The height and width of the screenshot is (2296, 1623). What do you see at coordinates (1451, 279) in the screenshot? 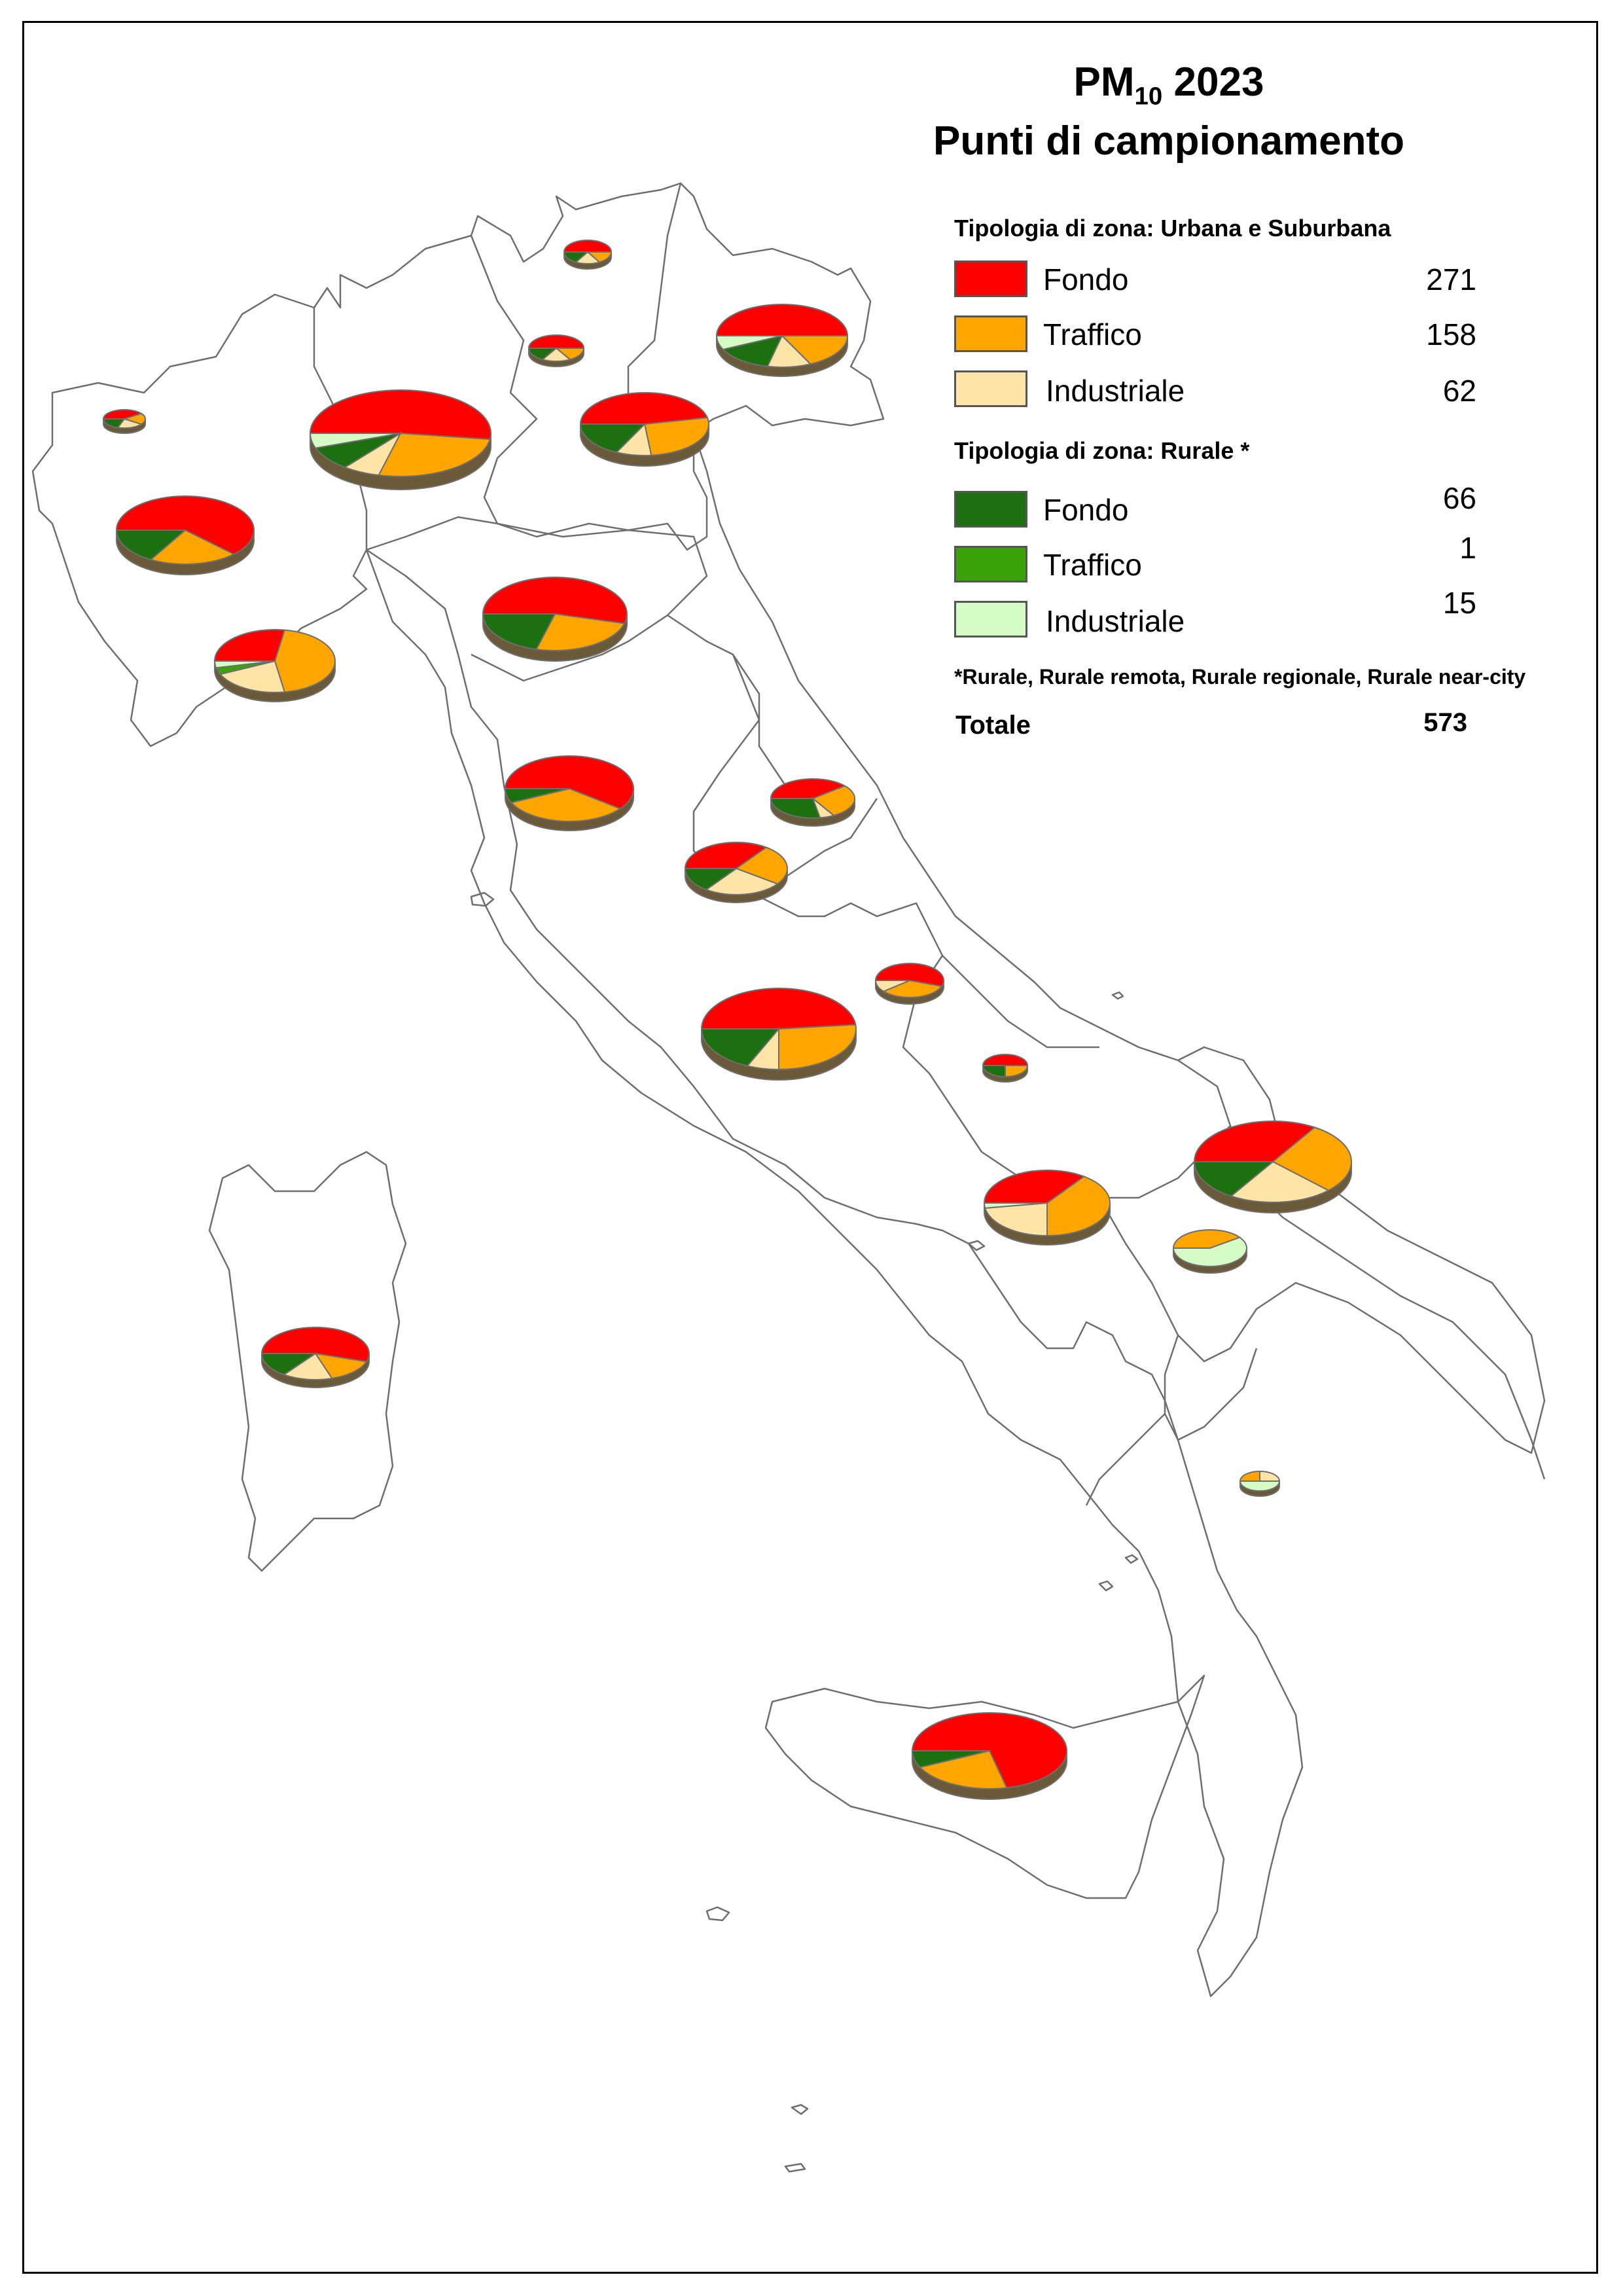
I see `legend-value-urban-fondo: 271` at bounding box center [1451, 279].